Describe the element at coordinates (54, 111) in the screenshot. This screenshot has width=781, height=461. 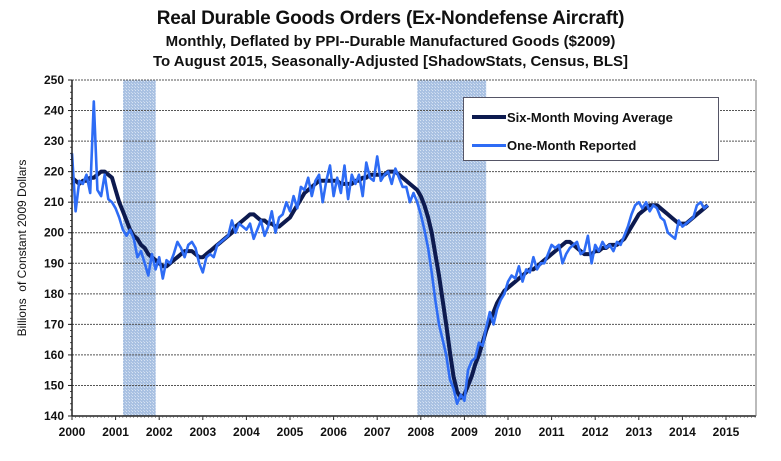
I see `y-tick-label: 240` at that location.